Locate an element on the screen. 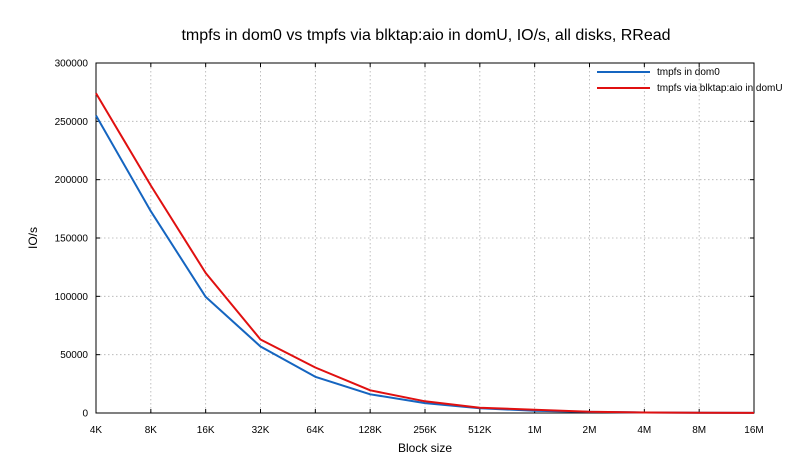 The image size is (797, 472). x-tick-label: 16K is located at coordinates (206, 430).